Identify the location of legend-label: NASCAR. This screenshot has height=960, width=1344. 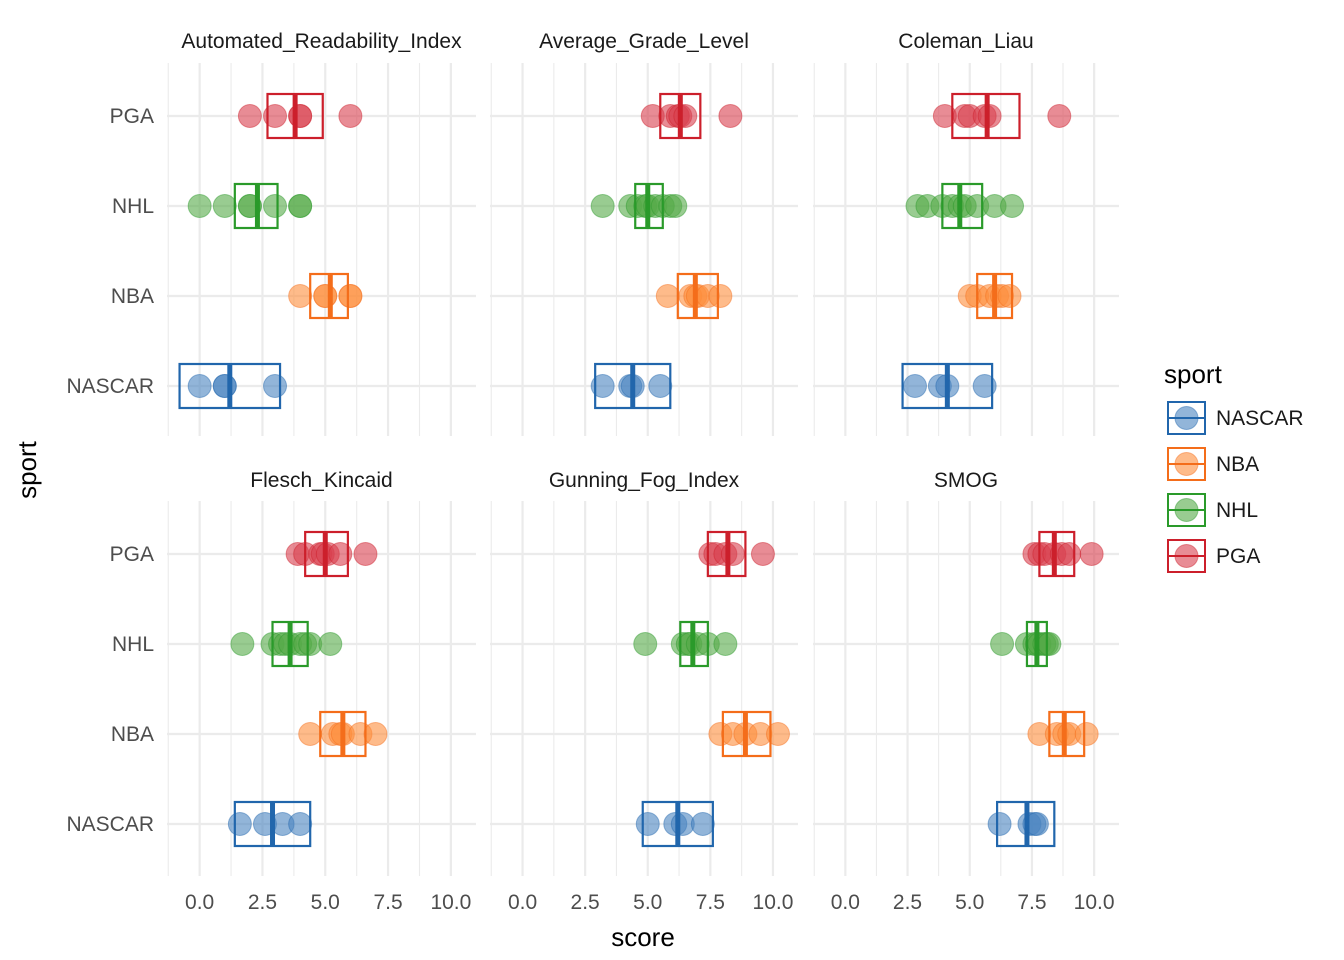
(1260, 418).